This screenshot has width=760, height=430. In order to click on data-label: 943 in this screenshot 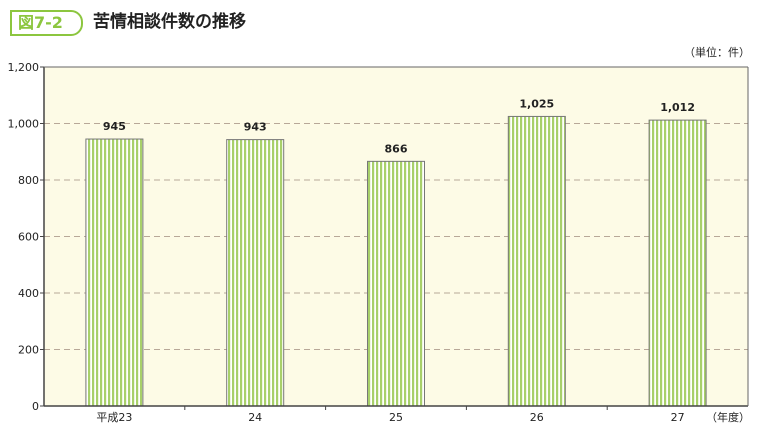, I will do `click(255, 127)`.